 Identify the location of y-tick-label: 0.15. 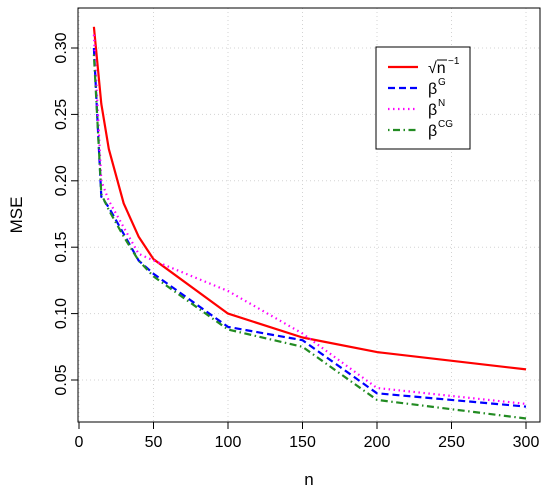
(61, 247).